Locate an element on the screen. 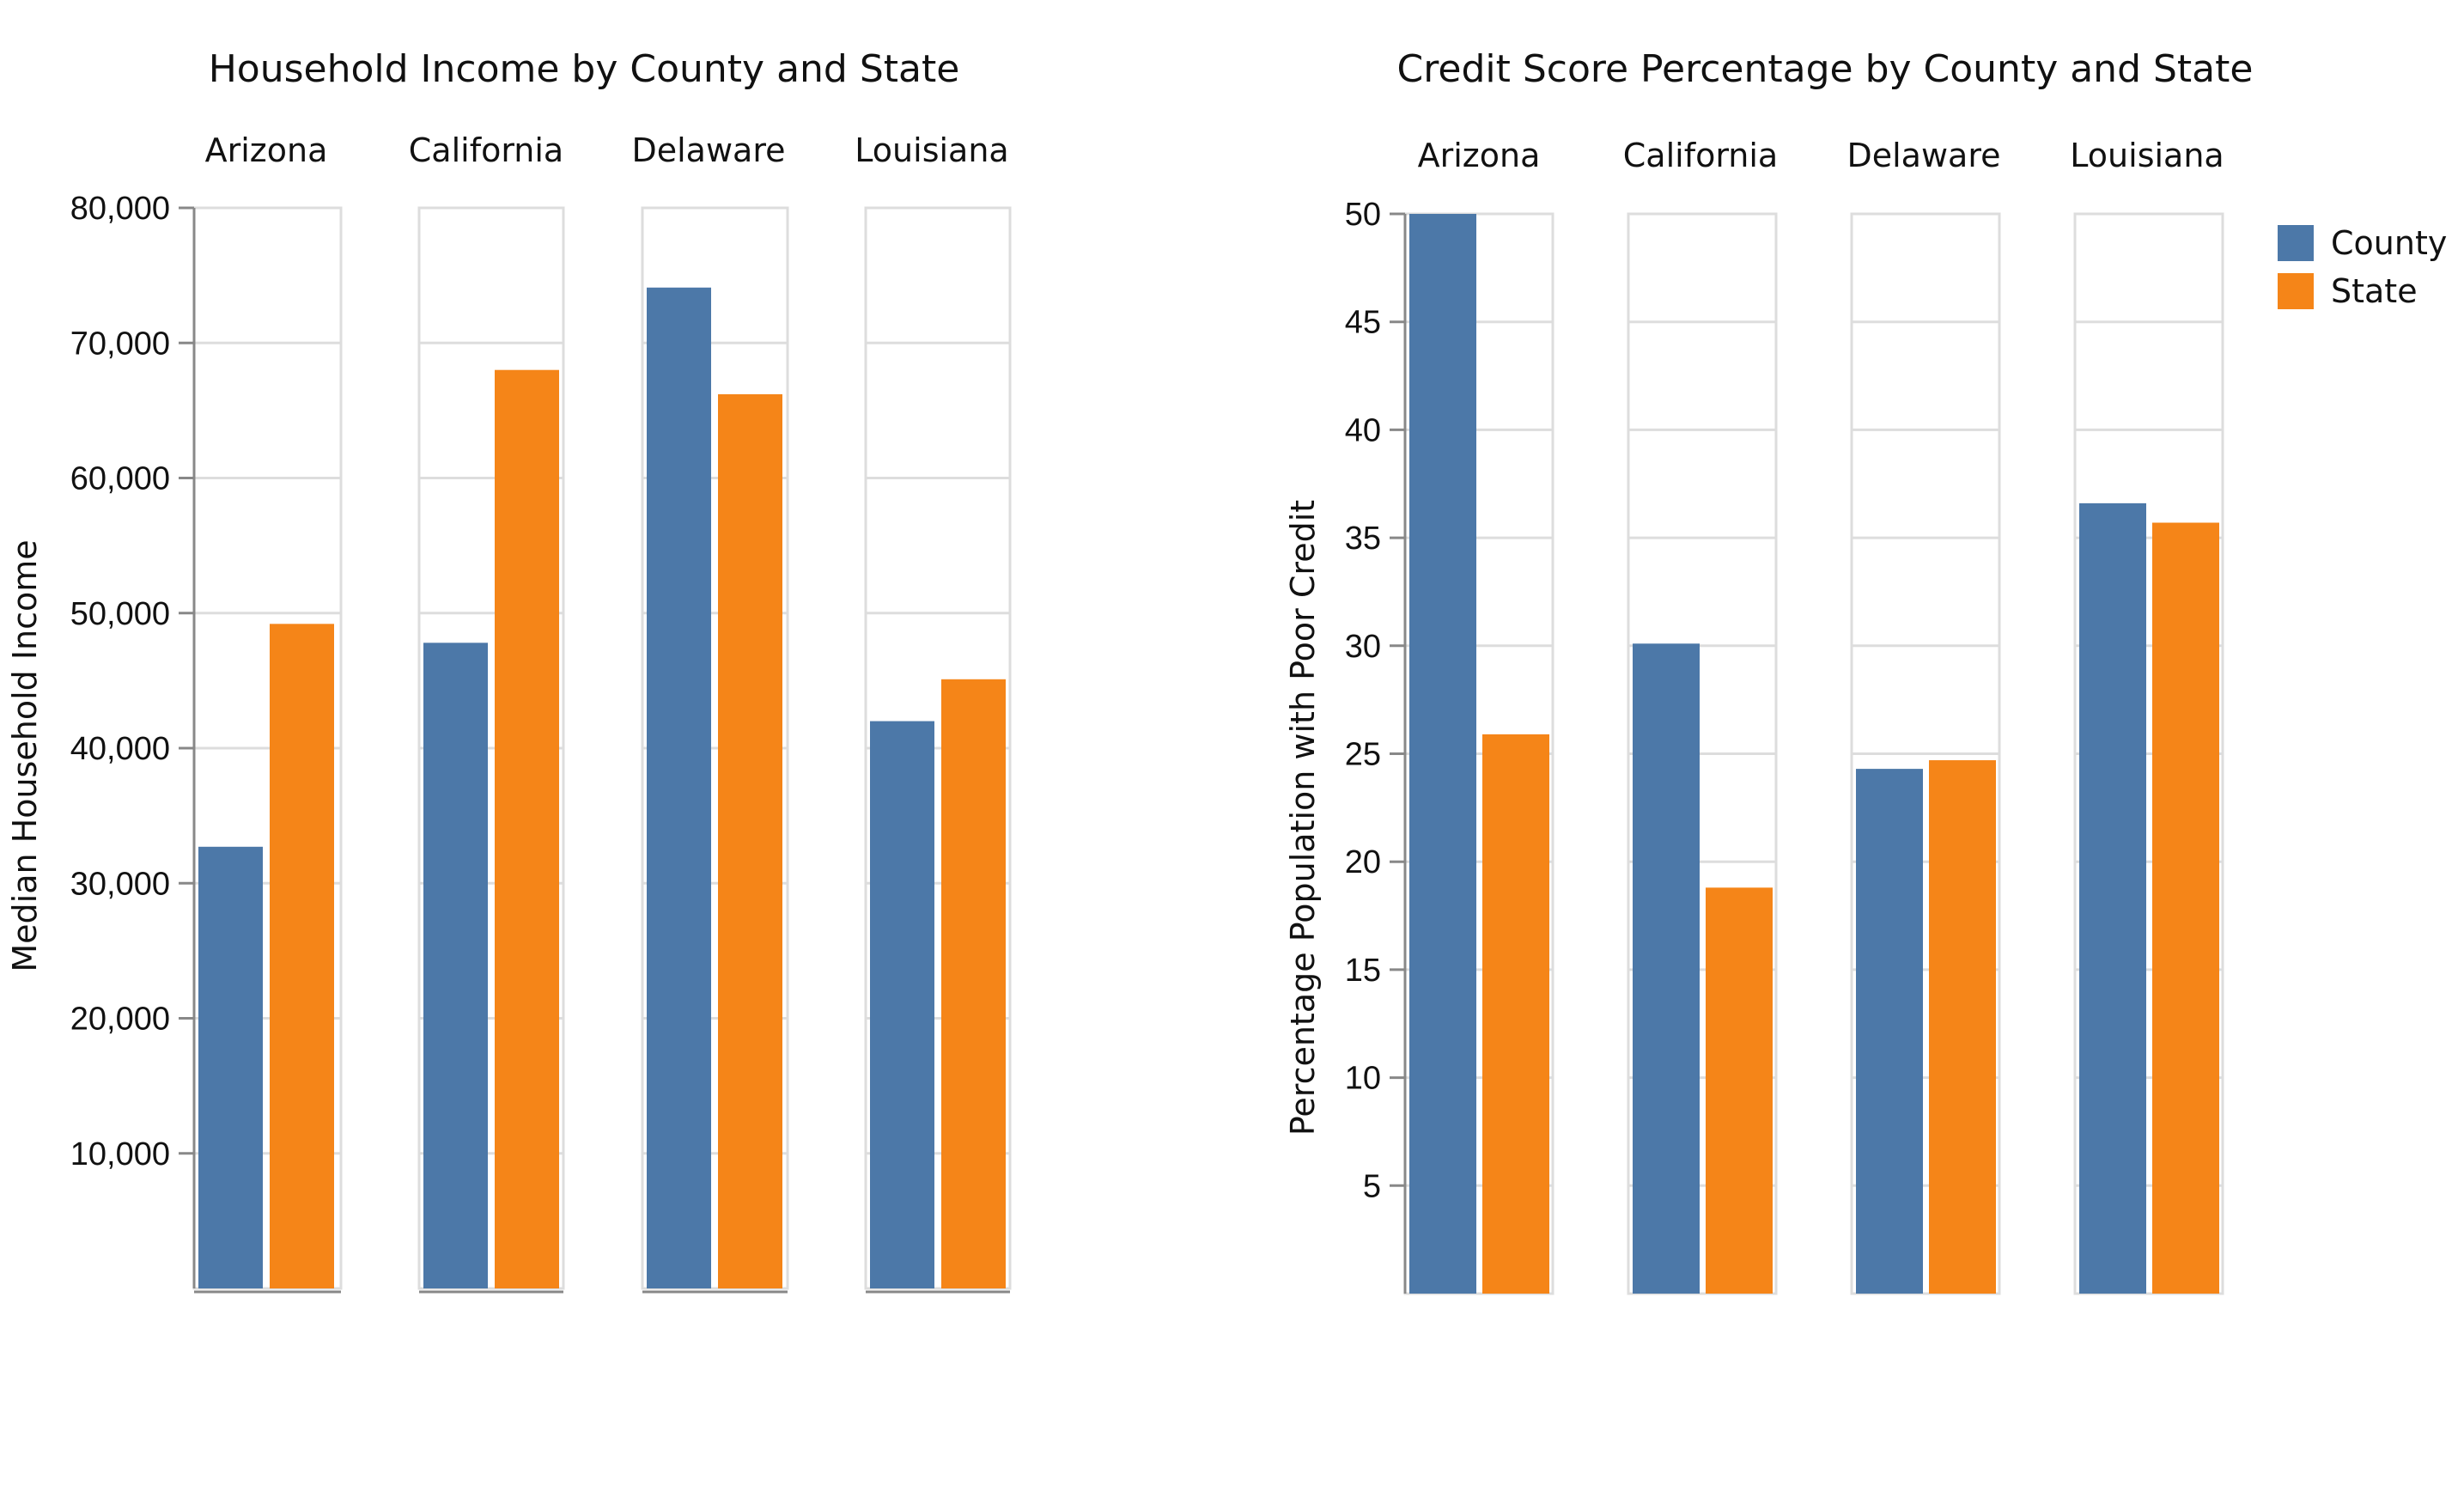 The width and height of the screenshot is (2464, 1486). y-tick-label: 5 is located at coordinates (1372, 1186).